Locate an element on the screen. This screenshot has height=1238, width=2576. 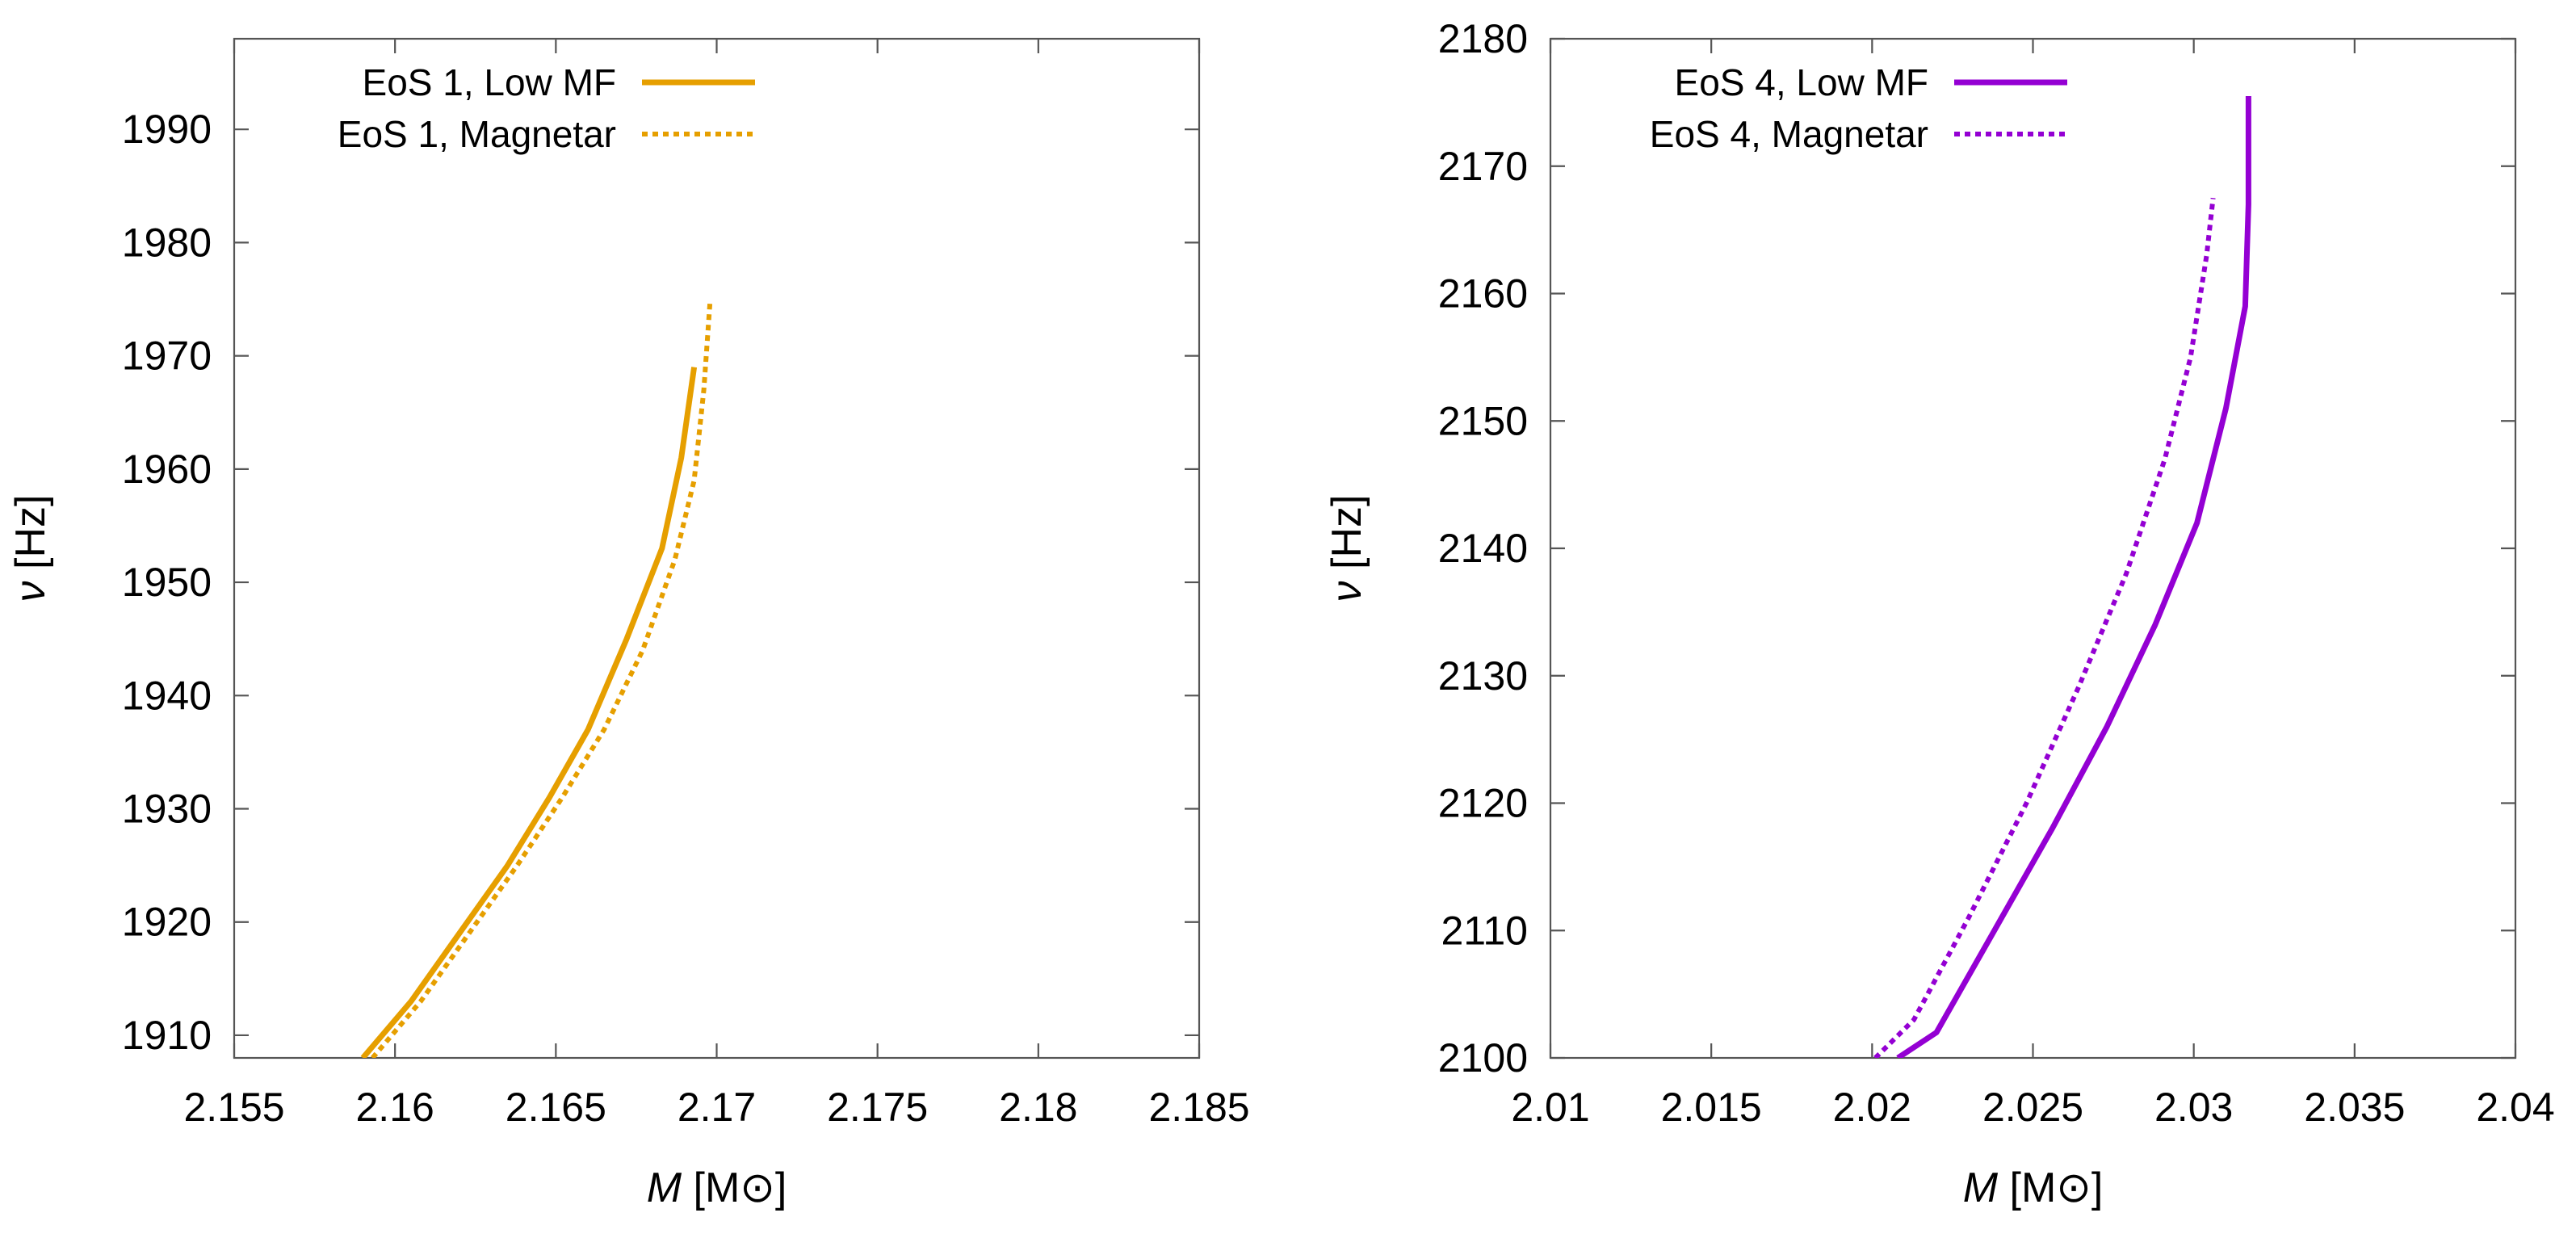
y-tick-label: 1930 is located at coordinates (167, 809).